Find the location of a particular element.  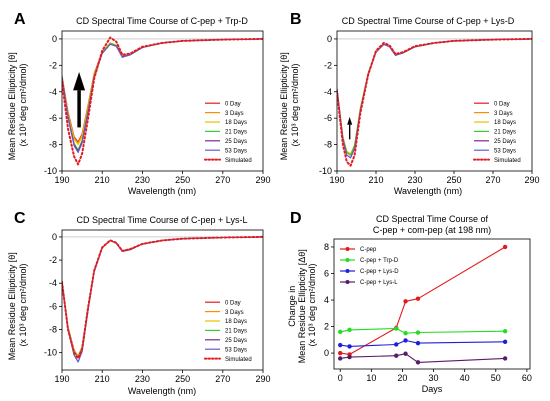

panel-a-series-group is located at coordinates (162, 101).